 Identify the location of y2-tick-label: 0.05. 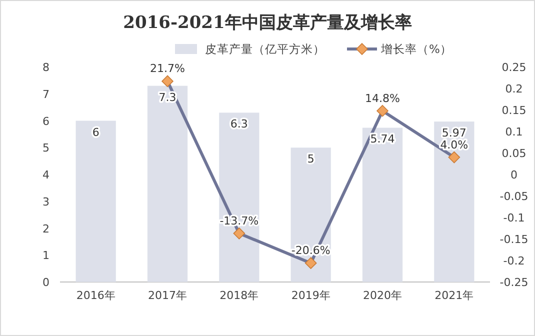
(514, 153).